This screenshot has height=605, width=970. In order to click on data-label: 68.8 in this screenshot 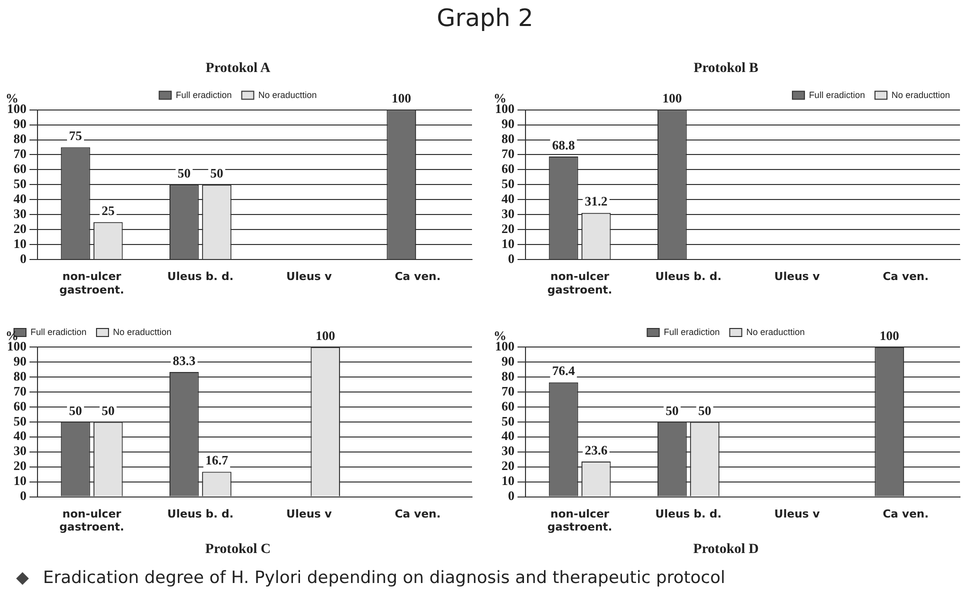, I will do `click(564, 144)`.